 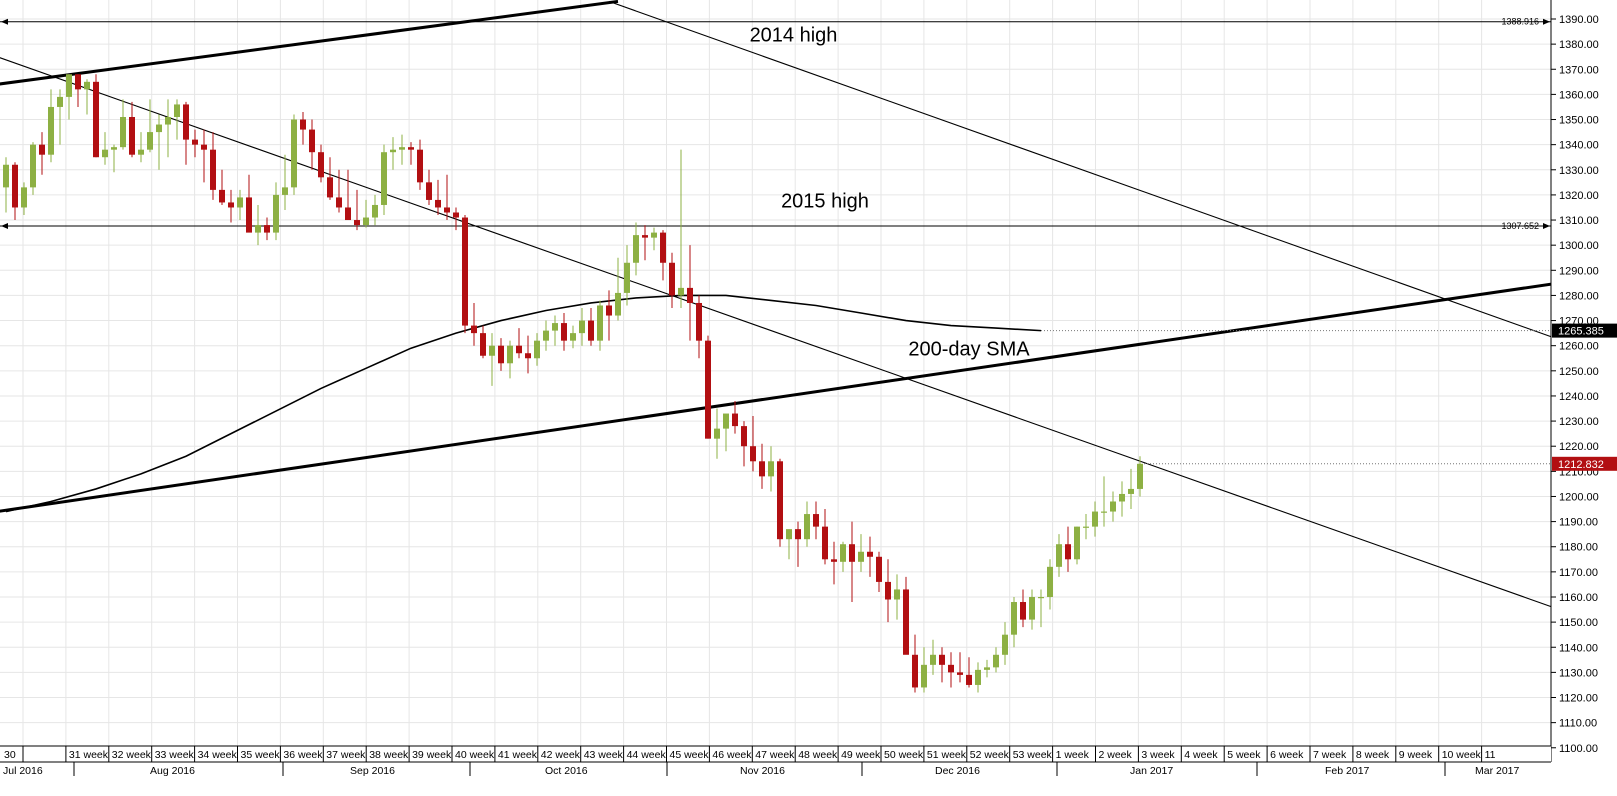 What do you see at coordinates (1578, 749) in the screenshot?
I see `price-tick-label: 1100.00` at bounding box center [1578, 749].